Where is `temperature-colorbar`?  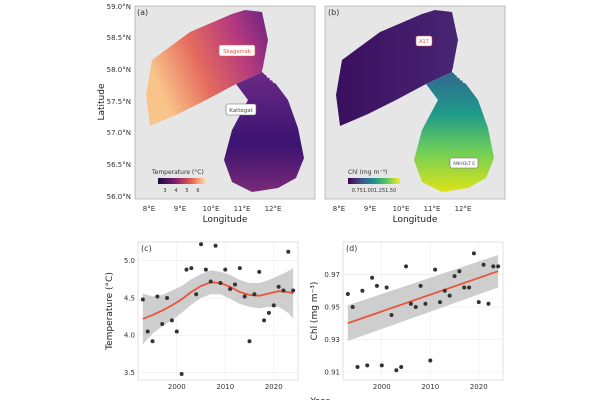
temperature-colorbar is located at coordinates (182, 181).